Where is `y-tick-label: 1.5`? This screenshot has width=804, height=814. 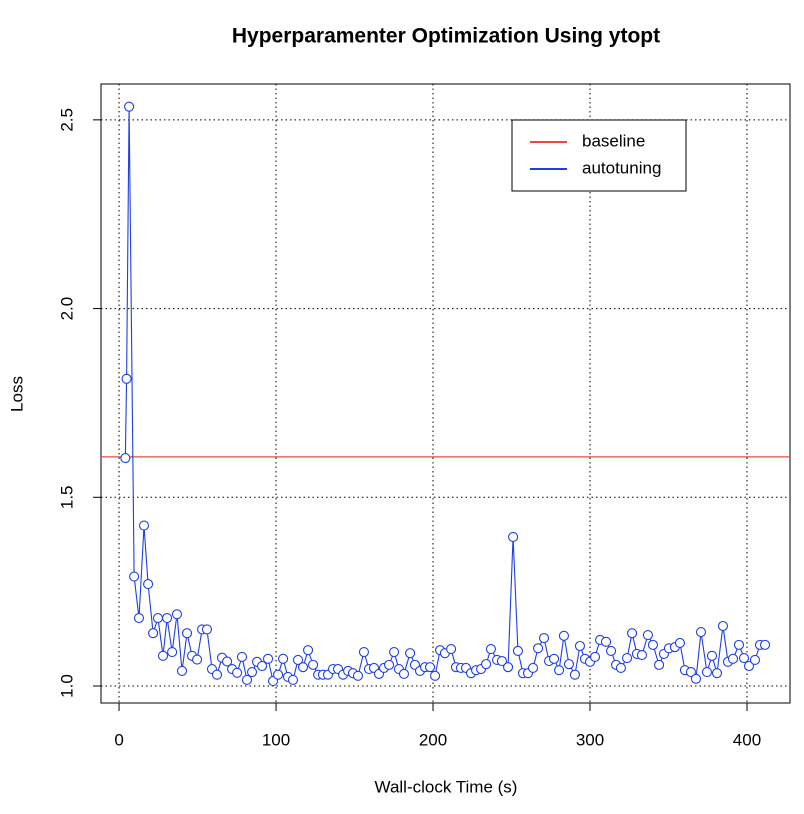
y-tick-label: 1.5 is located at coordinates (66, 497).